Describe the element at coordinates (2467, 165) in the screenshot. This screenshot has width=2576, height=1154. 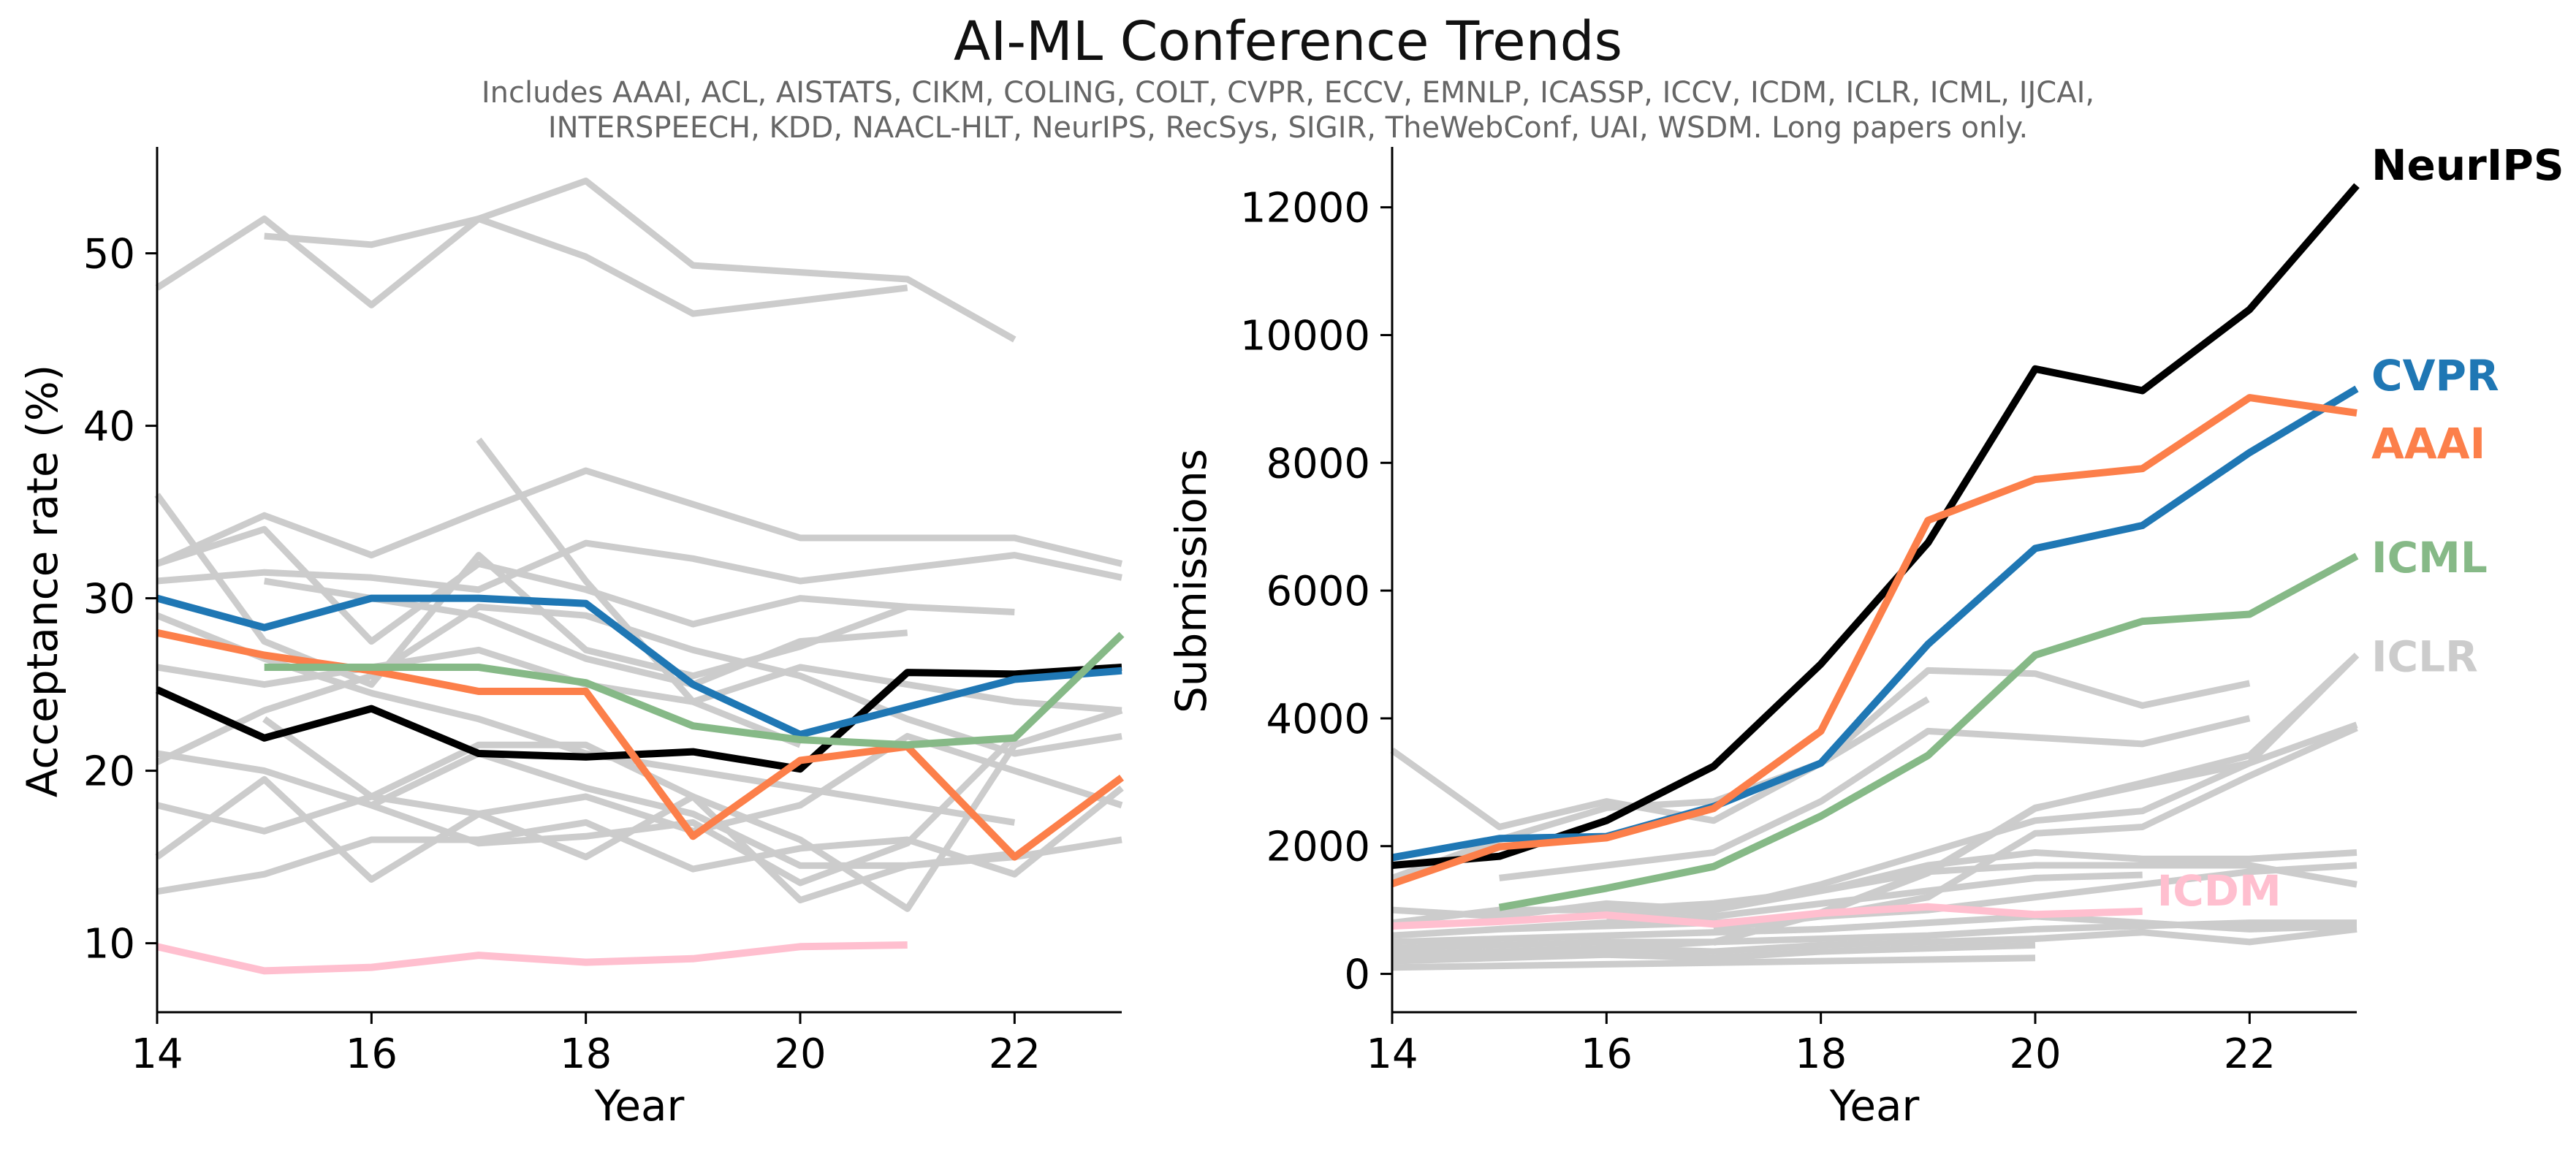
I see `series-label-neurips: NeurIPS` at that location.